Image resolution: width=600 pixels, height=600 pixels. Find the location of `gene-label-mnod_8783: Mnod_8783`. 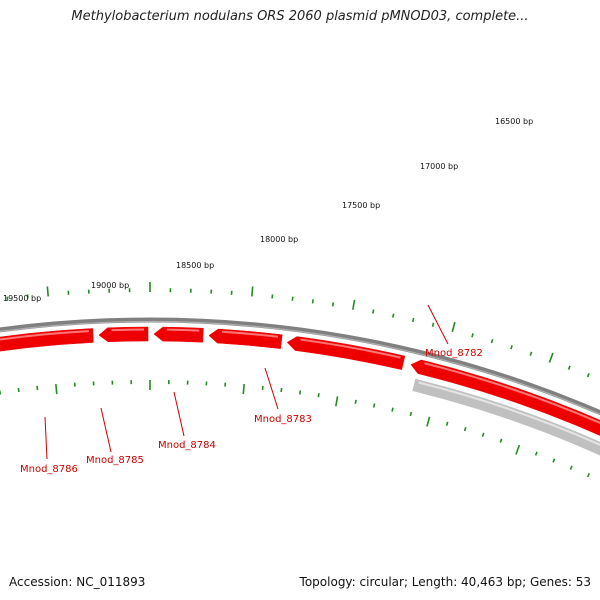

gene-label-mnod_8783: Mnod_8783 is located at coordinates (283, 419).